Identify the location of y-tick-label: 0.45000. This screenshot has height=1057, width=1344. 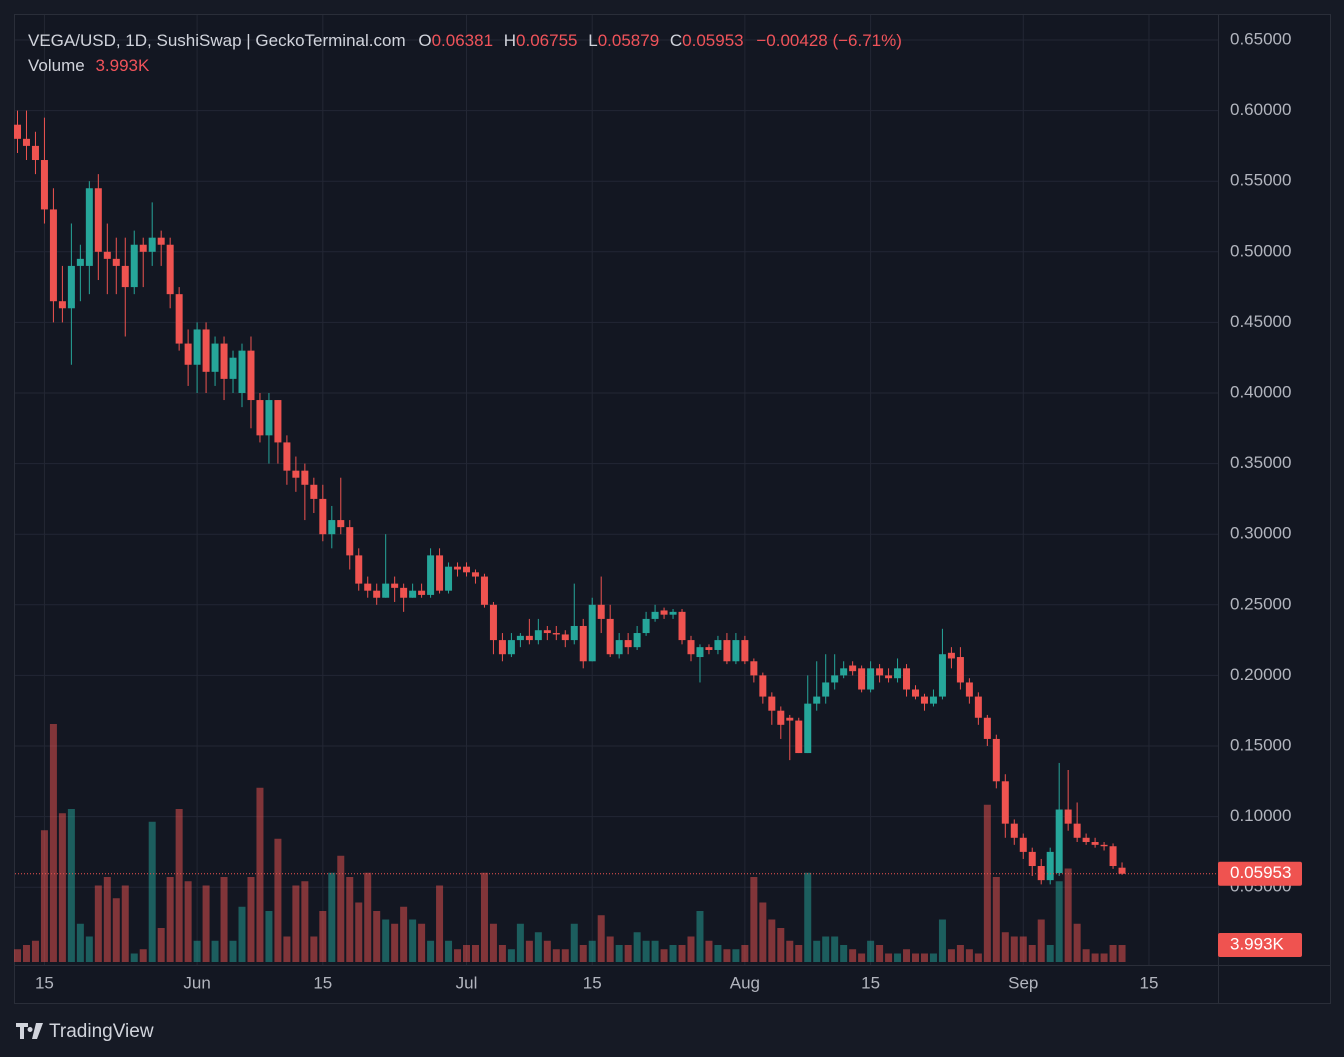
(1260, 321).